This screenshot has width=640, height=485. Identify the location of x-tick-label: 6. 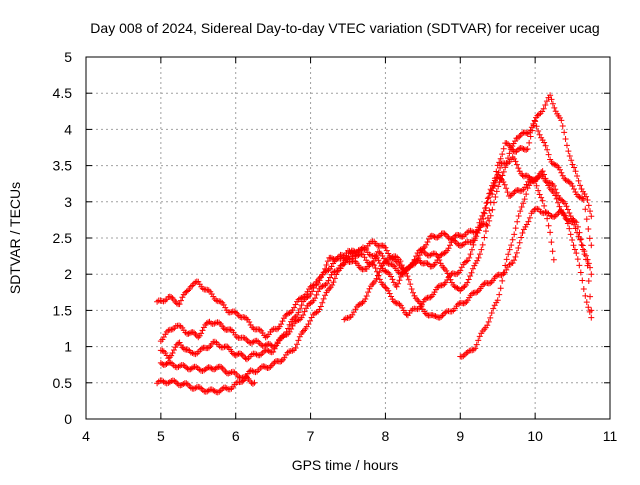
(236, 436).